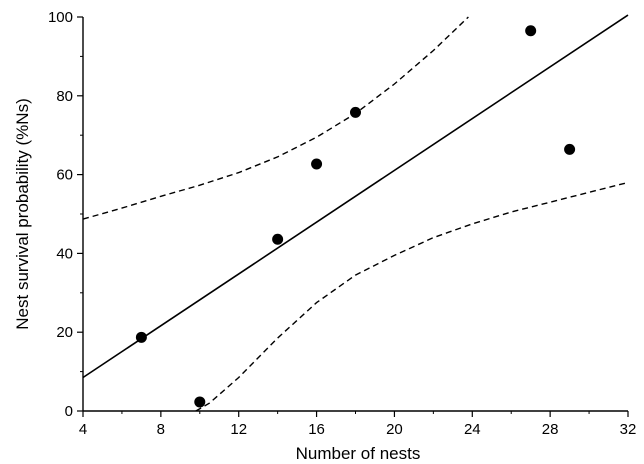  I want to click on x-tick-label: 24, so click(472, 429).